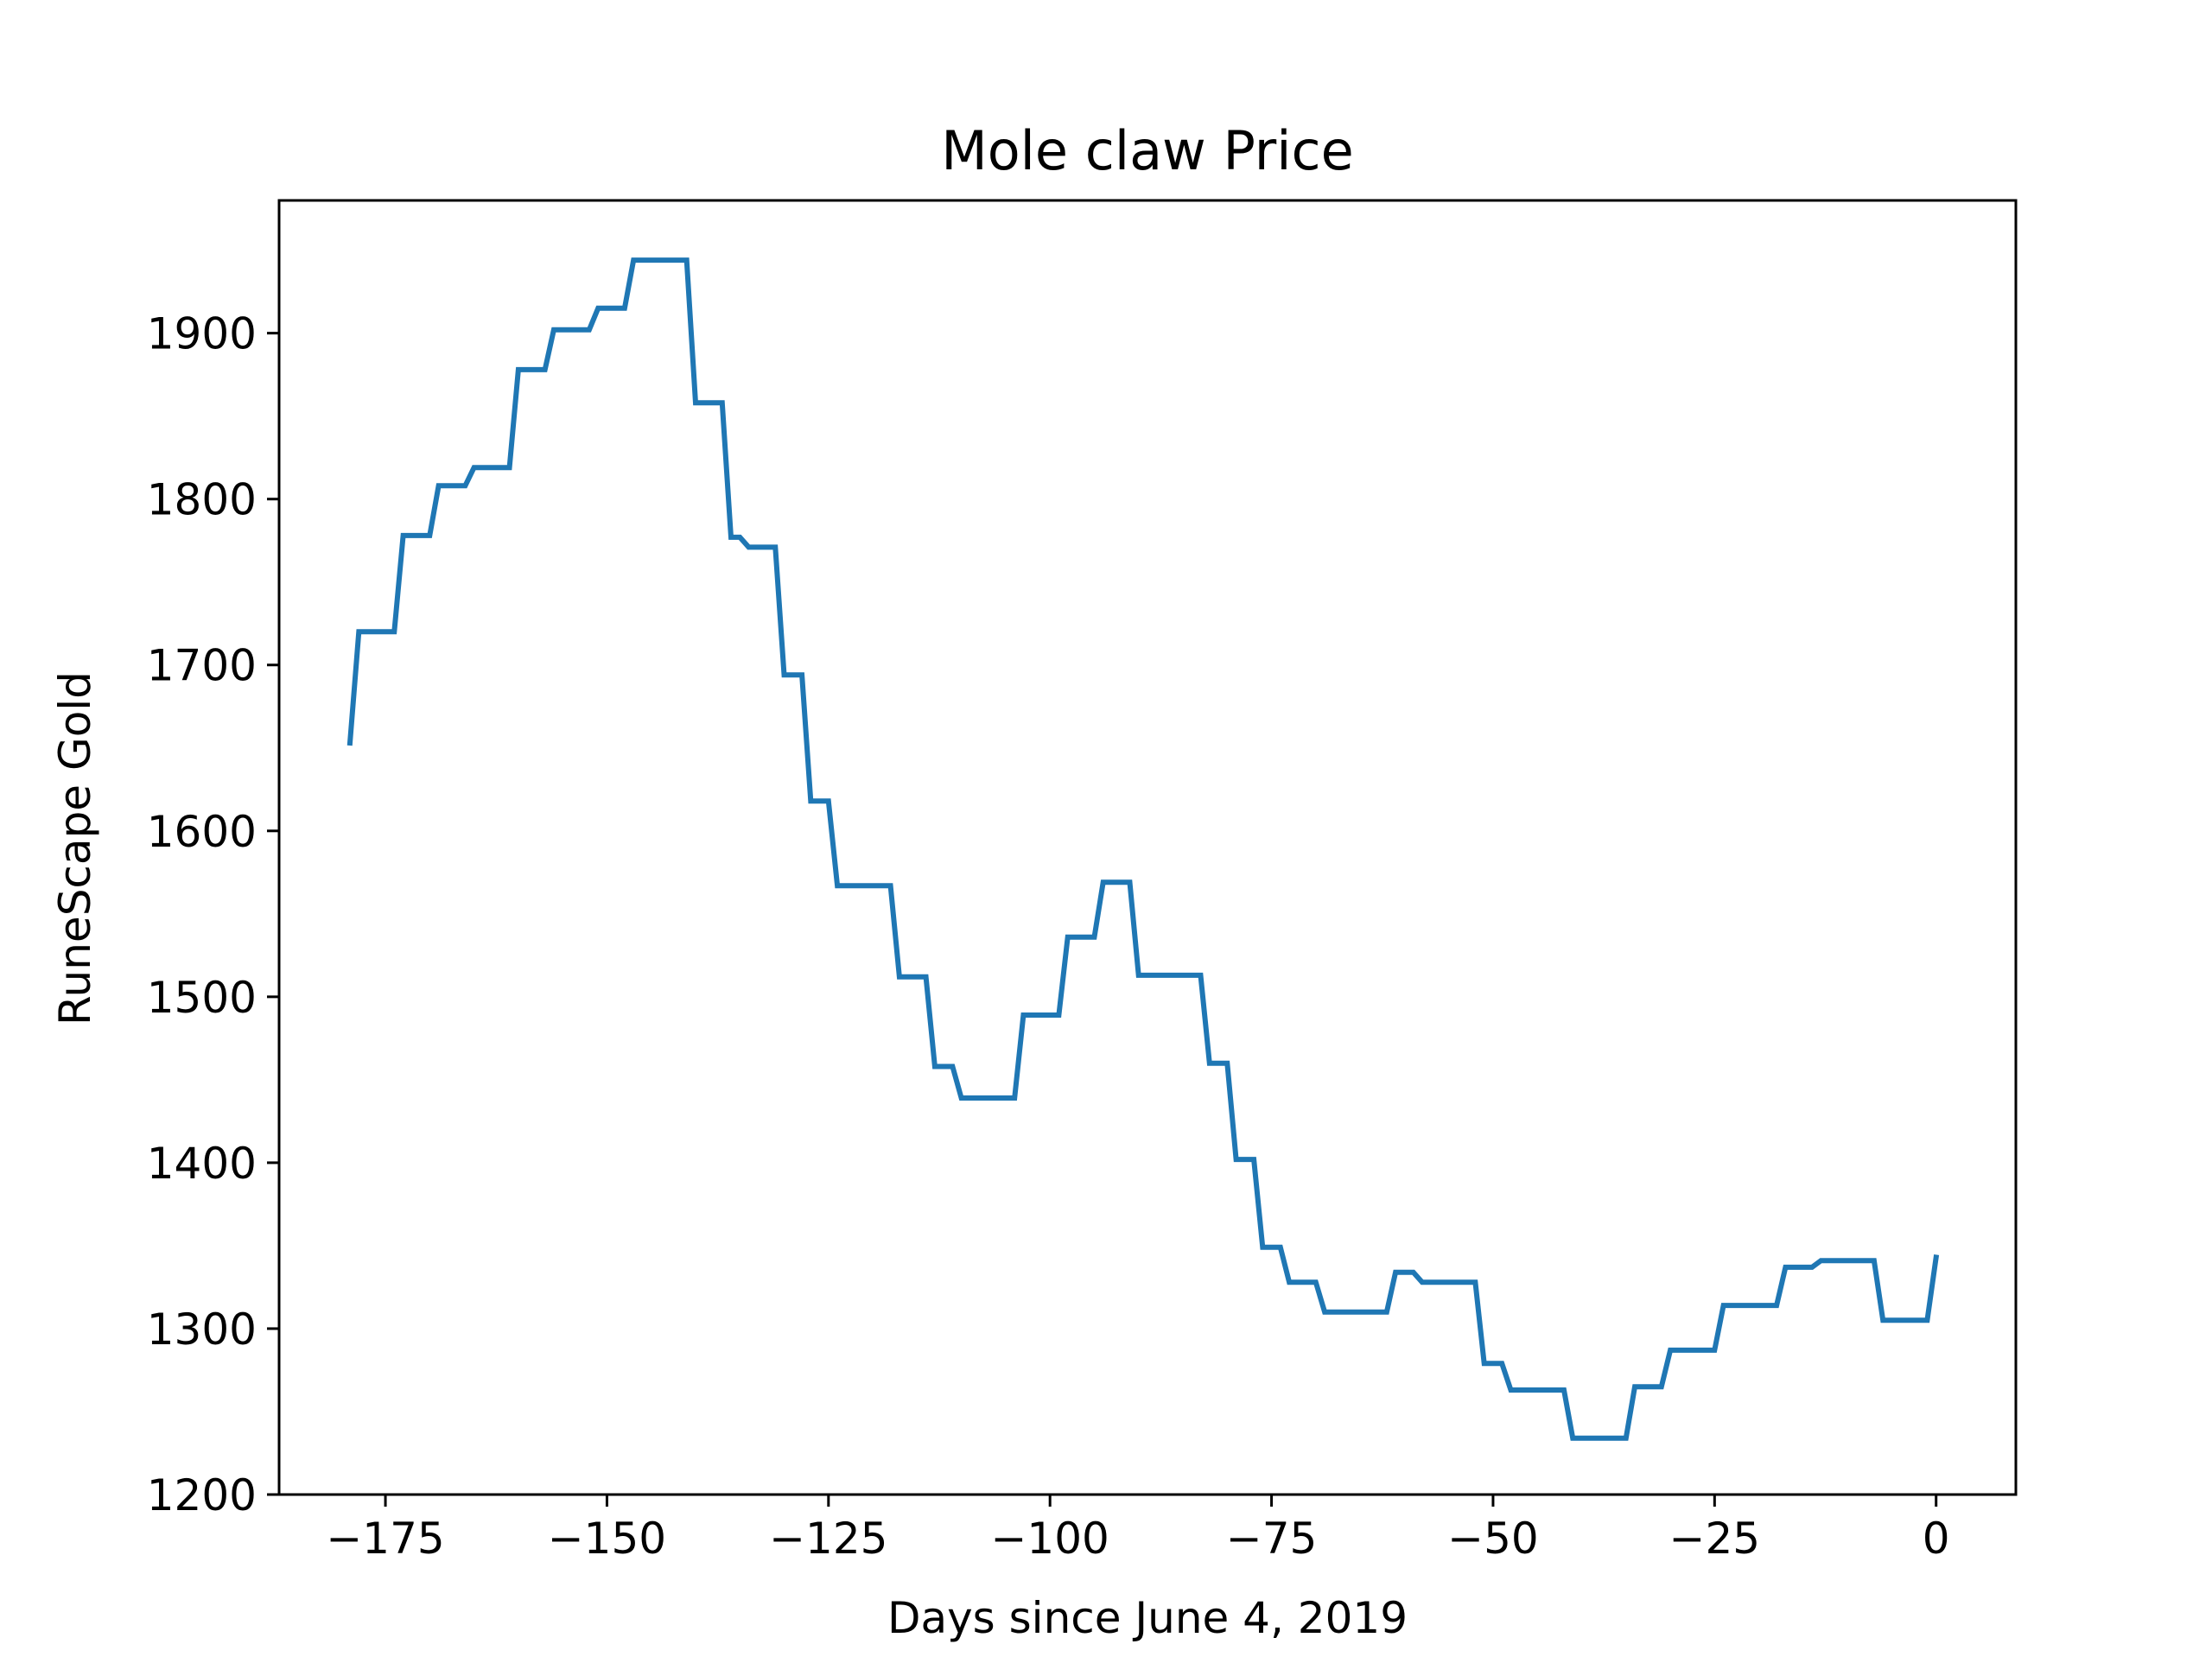  Describe the element at coordinates (1272, 1539) in the screenshot. I see `x-tick-label: −75` at that location.